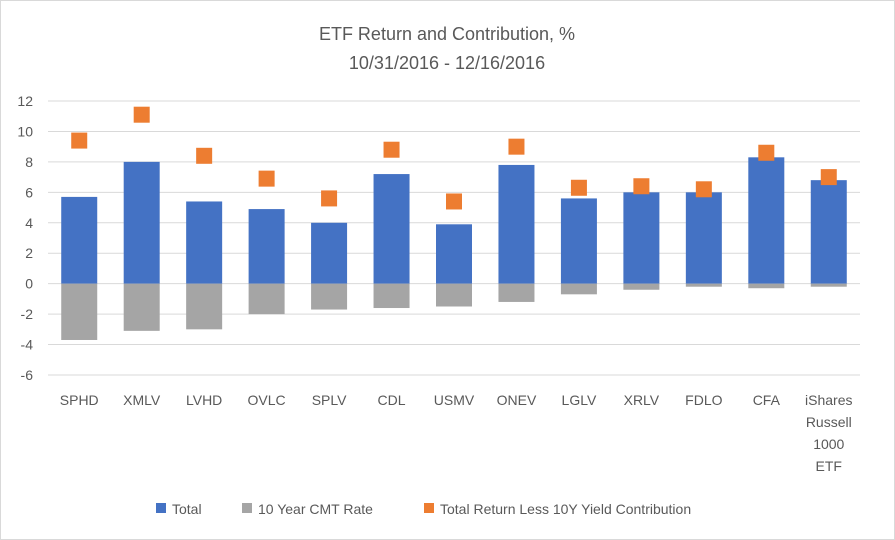 This screenshot has width=895, height=540. Describe the element at coordinates (703, 400) in the screenshot. I see `x-tick-label: FDLO` at that location.